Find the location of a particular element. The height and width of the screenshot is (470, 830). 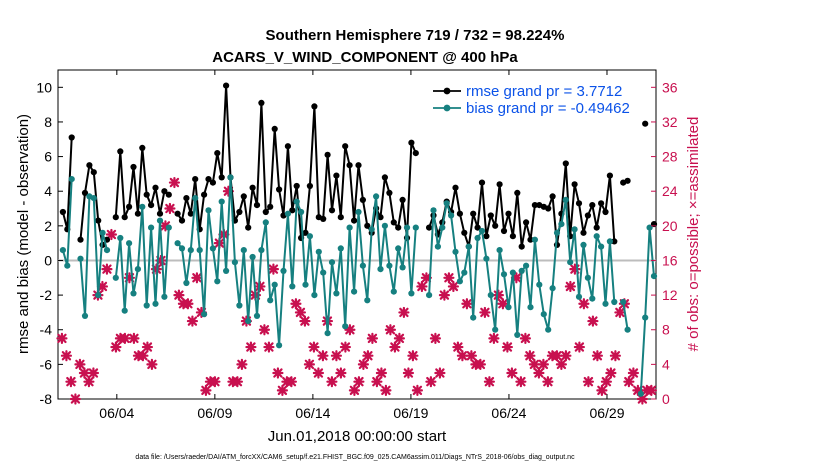

y-axis-label: rmse and bias (model - observation) is located at coordinates (23, 234).